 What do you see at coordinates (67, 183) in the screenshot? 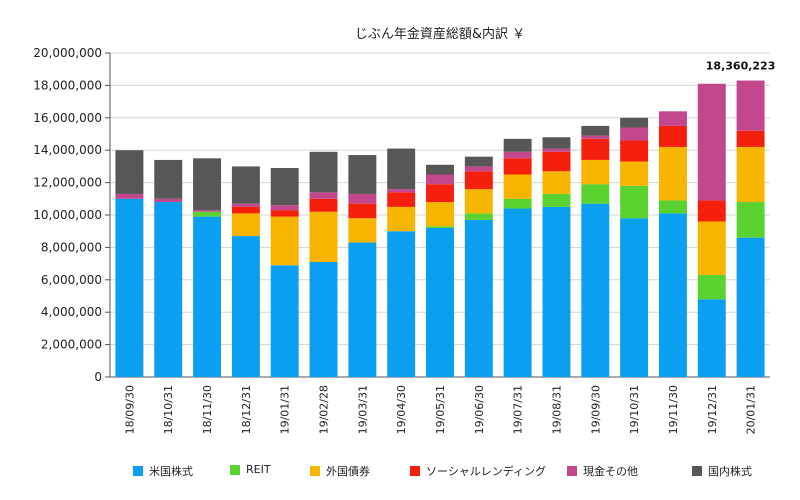
I see `y-tick-label: 12,000,000` at bounding box center [67, 183].